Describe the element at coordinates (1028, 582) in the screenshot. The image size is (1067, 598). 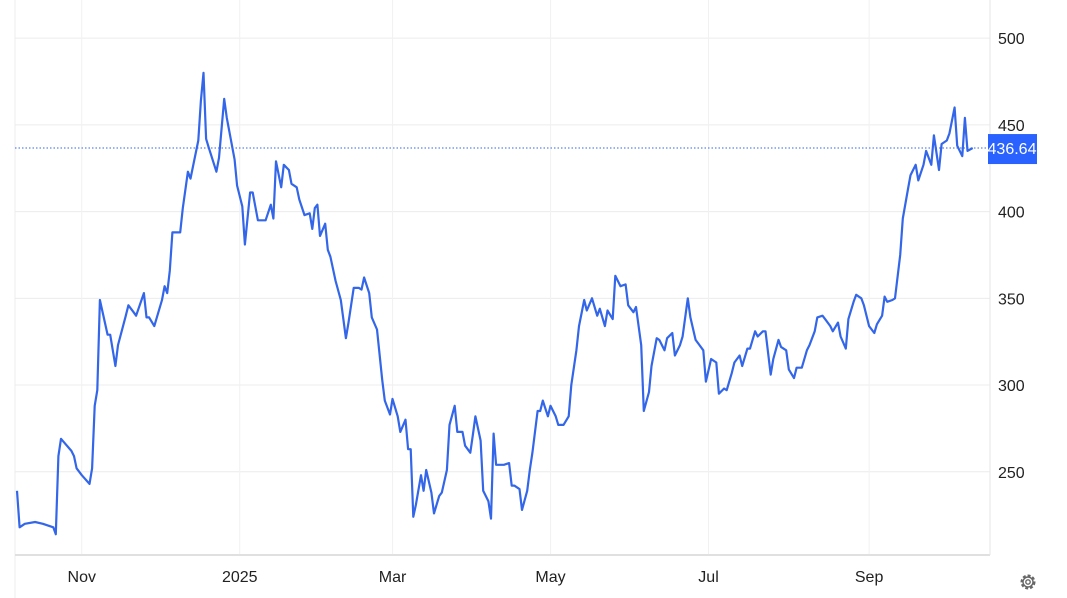
I see `gear-icon` at that location.